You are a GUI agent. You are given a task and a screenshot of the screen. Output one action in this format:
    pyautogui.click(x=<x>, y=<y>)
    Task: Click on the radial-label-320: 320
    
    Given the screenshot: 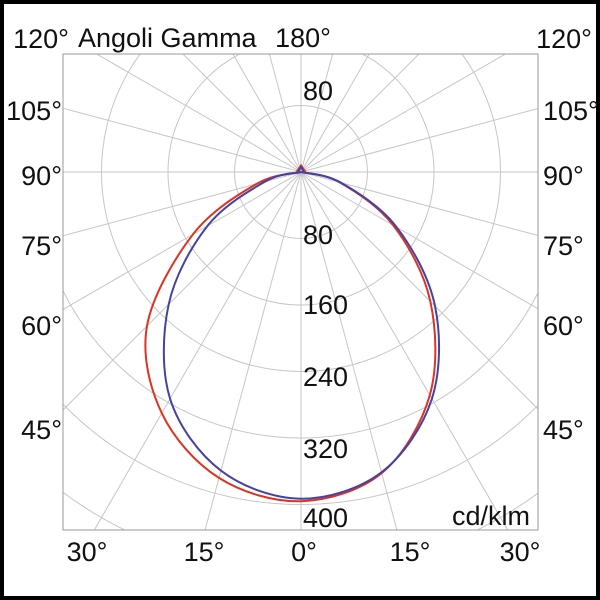 What is the action you would take?
    pyautogui.click(x=325, y=449)
    